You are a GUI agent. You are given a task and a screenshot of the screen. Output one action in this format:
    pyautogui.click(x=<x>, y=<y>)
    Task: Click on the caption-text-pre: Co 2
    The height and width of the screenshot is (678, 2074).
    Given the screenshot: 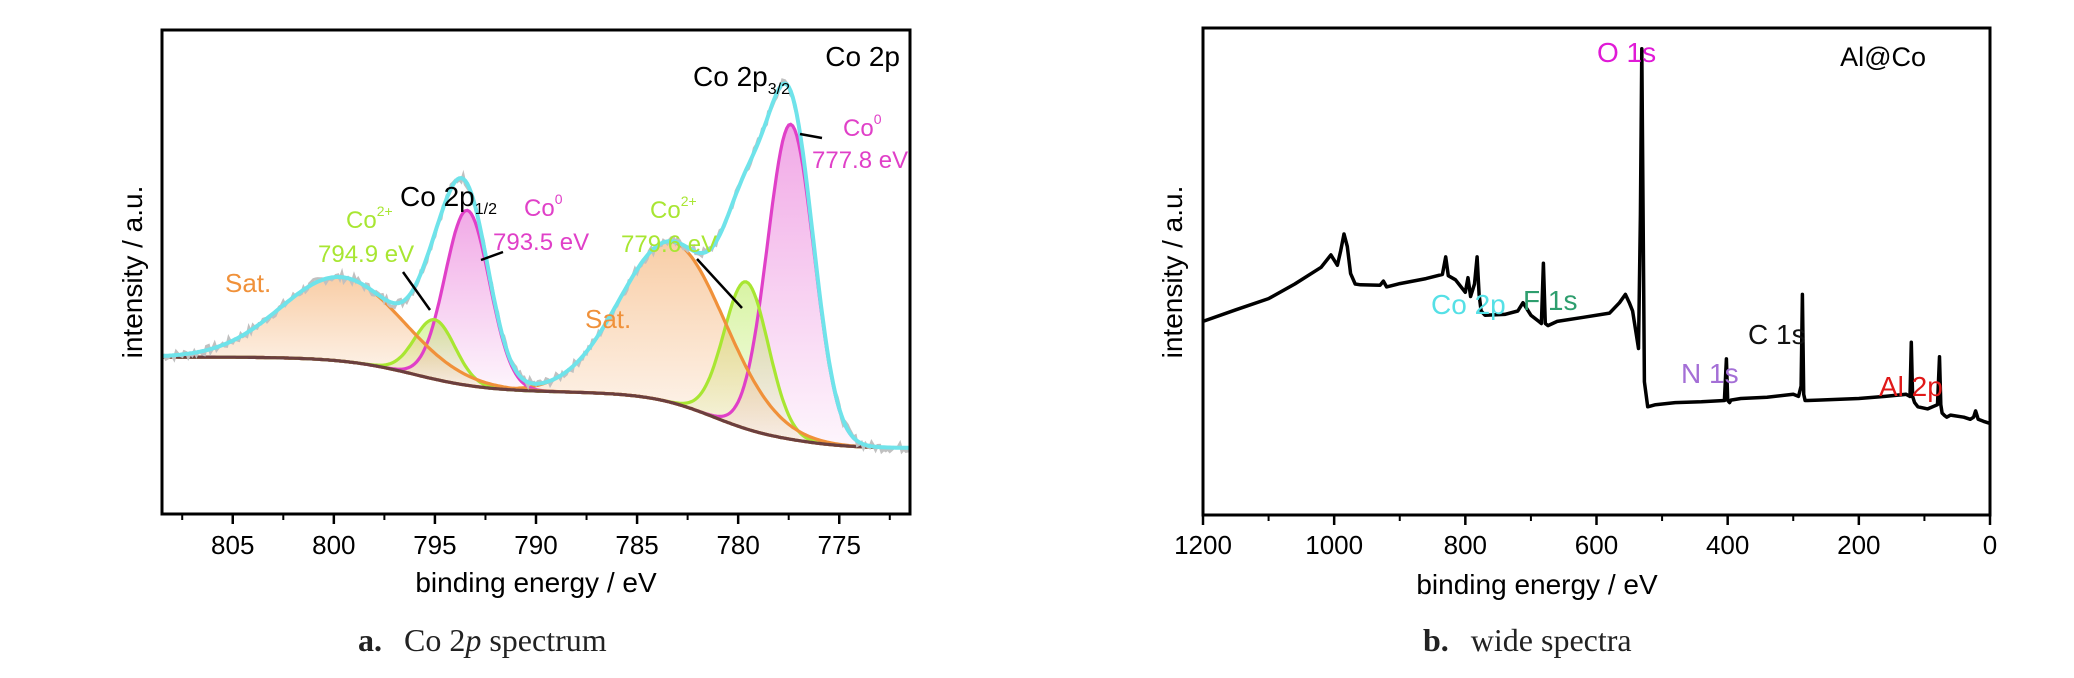 What is the action you would take?
    pyautogui.click(x=435, y=640)
    